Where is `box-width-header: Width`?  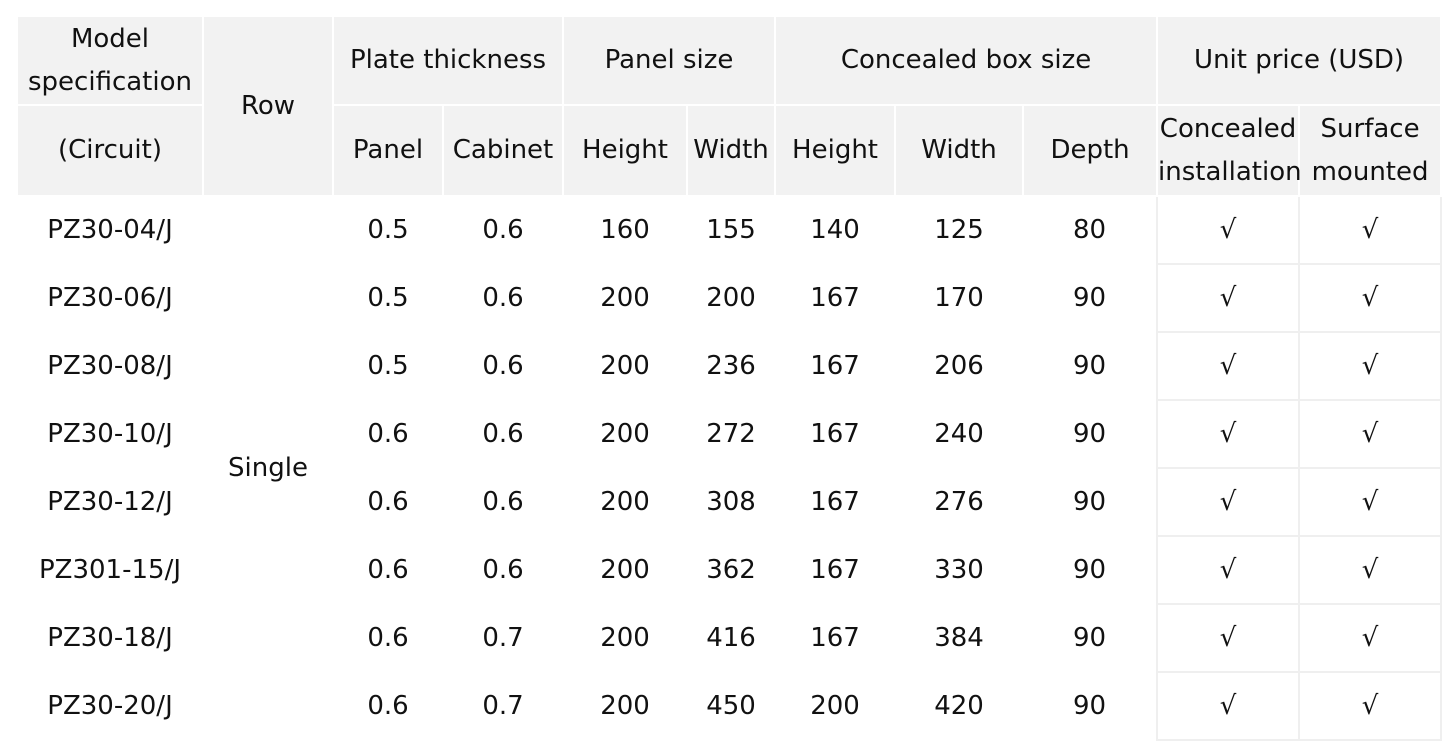
box-width-header: Width is located at coordinates (959, 150).